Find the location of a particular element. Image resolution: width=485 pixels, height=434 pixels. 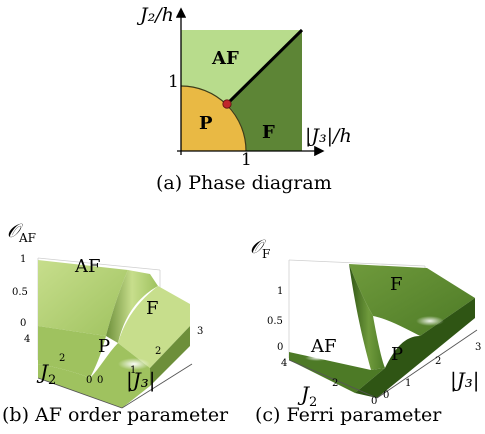

region-f-label: F is located at coordinates (268, 132).